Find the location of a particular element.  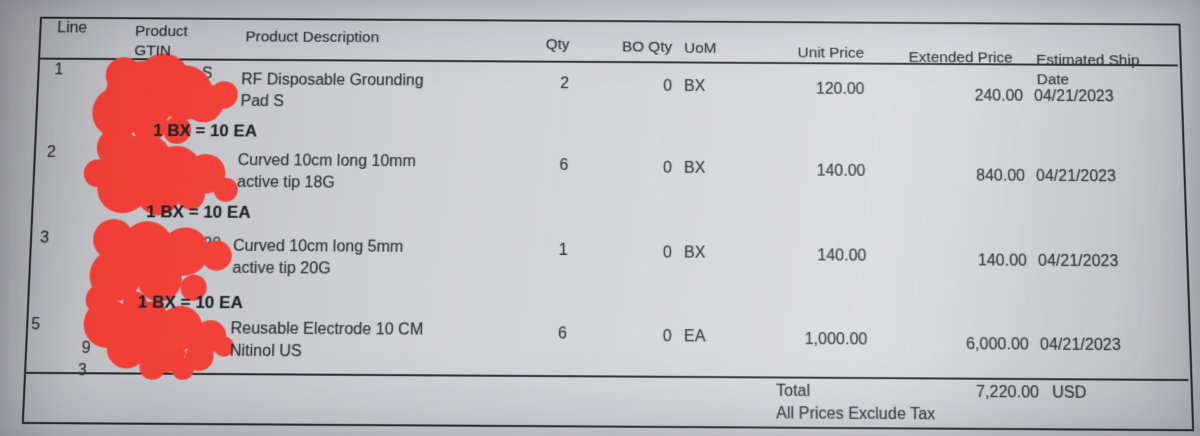

product-description-line1: Curved 10cm long 10mm is located at coordinates (326, 161).